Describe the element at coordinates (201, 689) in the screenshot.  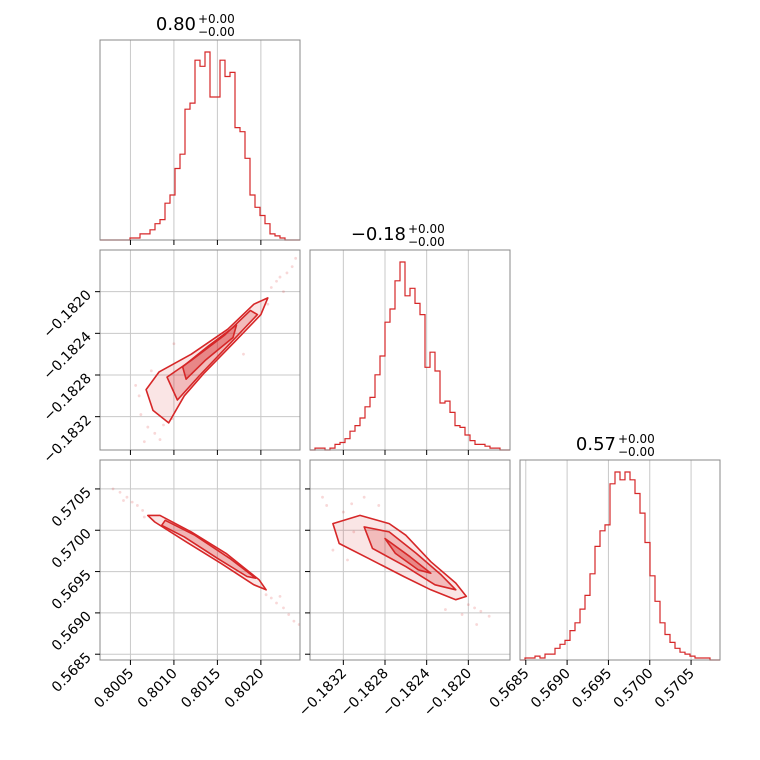
I see `x-tick-label: 0.8015` at that location.